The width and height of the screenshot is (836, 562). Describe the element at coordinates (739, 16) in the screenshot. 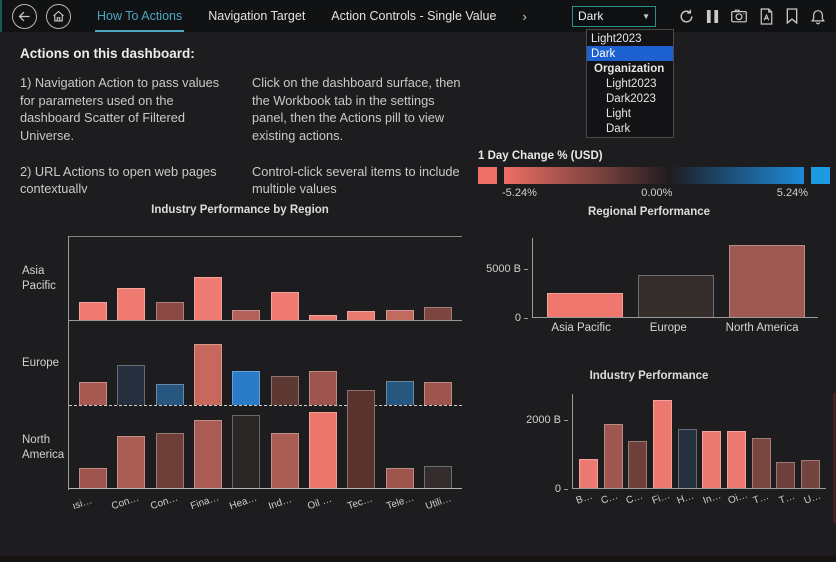

I see `camera-icon` at that location.